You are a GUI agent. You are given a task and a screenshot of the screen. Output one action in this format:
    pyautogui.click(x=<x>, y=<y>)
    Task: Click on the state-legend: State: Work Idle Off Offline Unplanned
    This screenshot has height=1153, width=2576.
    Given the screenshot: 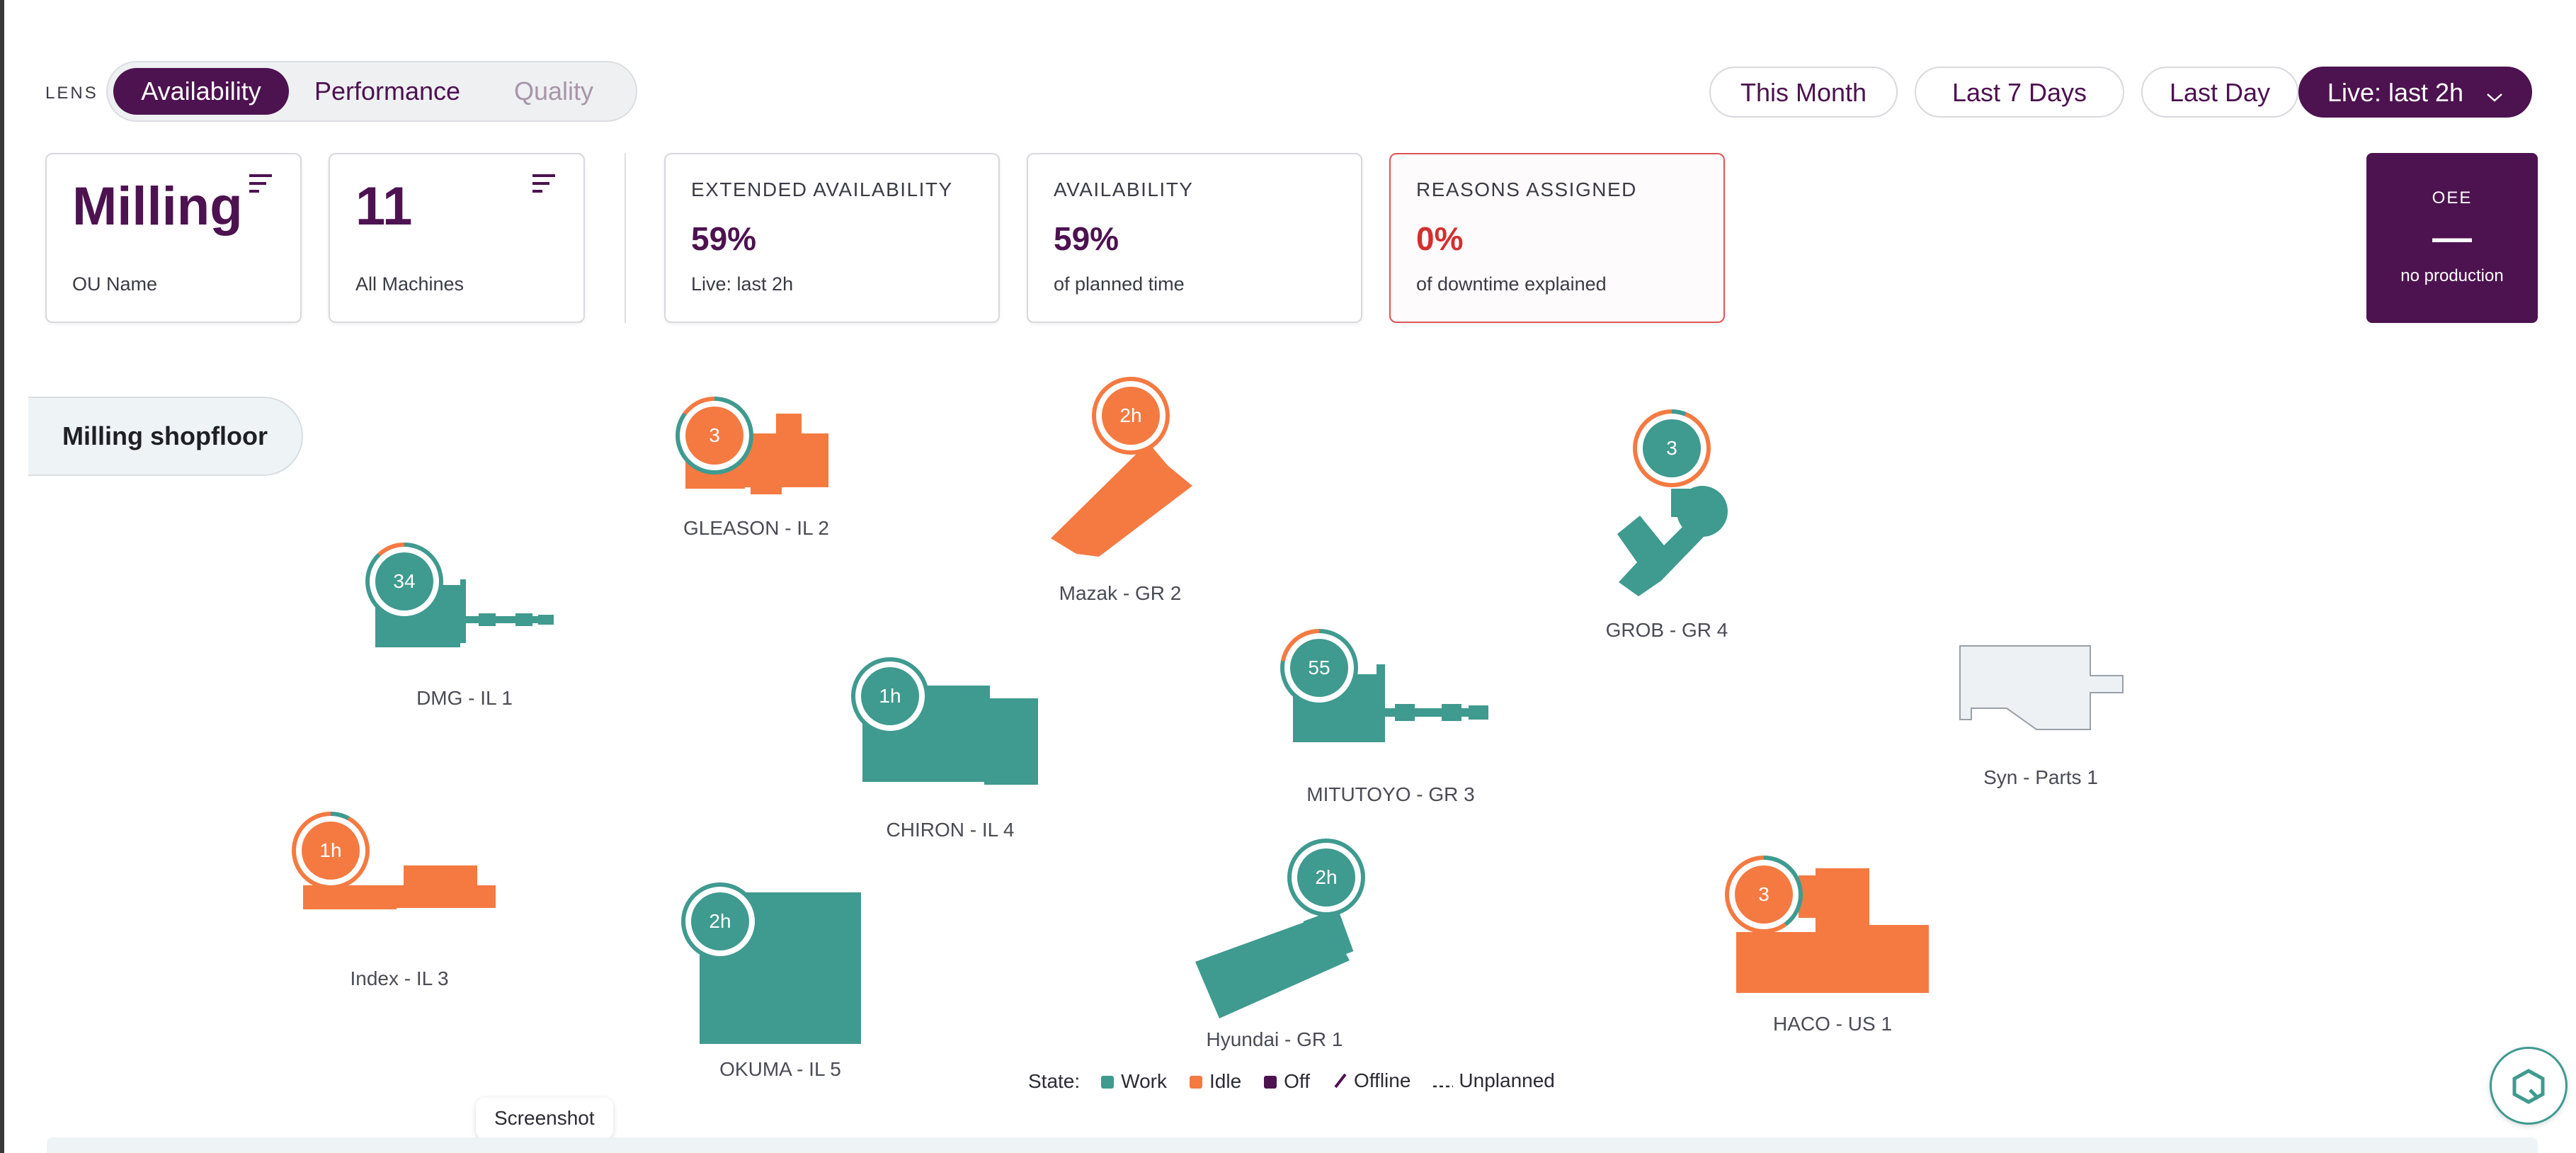 What is the action you would take?
    pyautogui.click(x=1298, y=1082)
    